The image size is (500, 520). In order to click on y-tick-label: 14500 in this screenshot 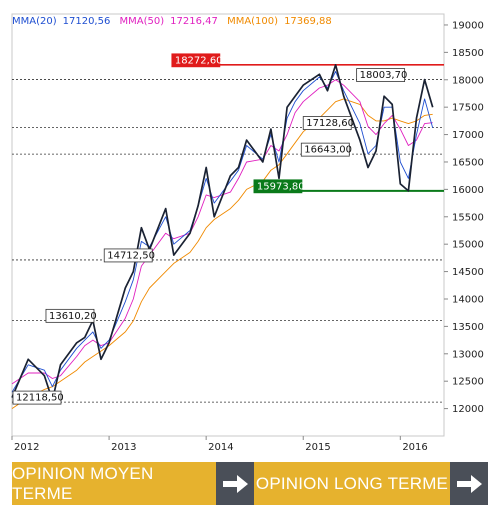, I will do `click(468, 272)`.